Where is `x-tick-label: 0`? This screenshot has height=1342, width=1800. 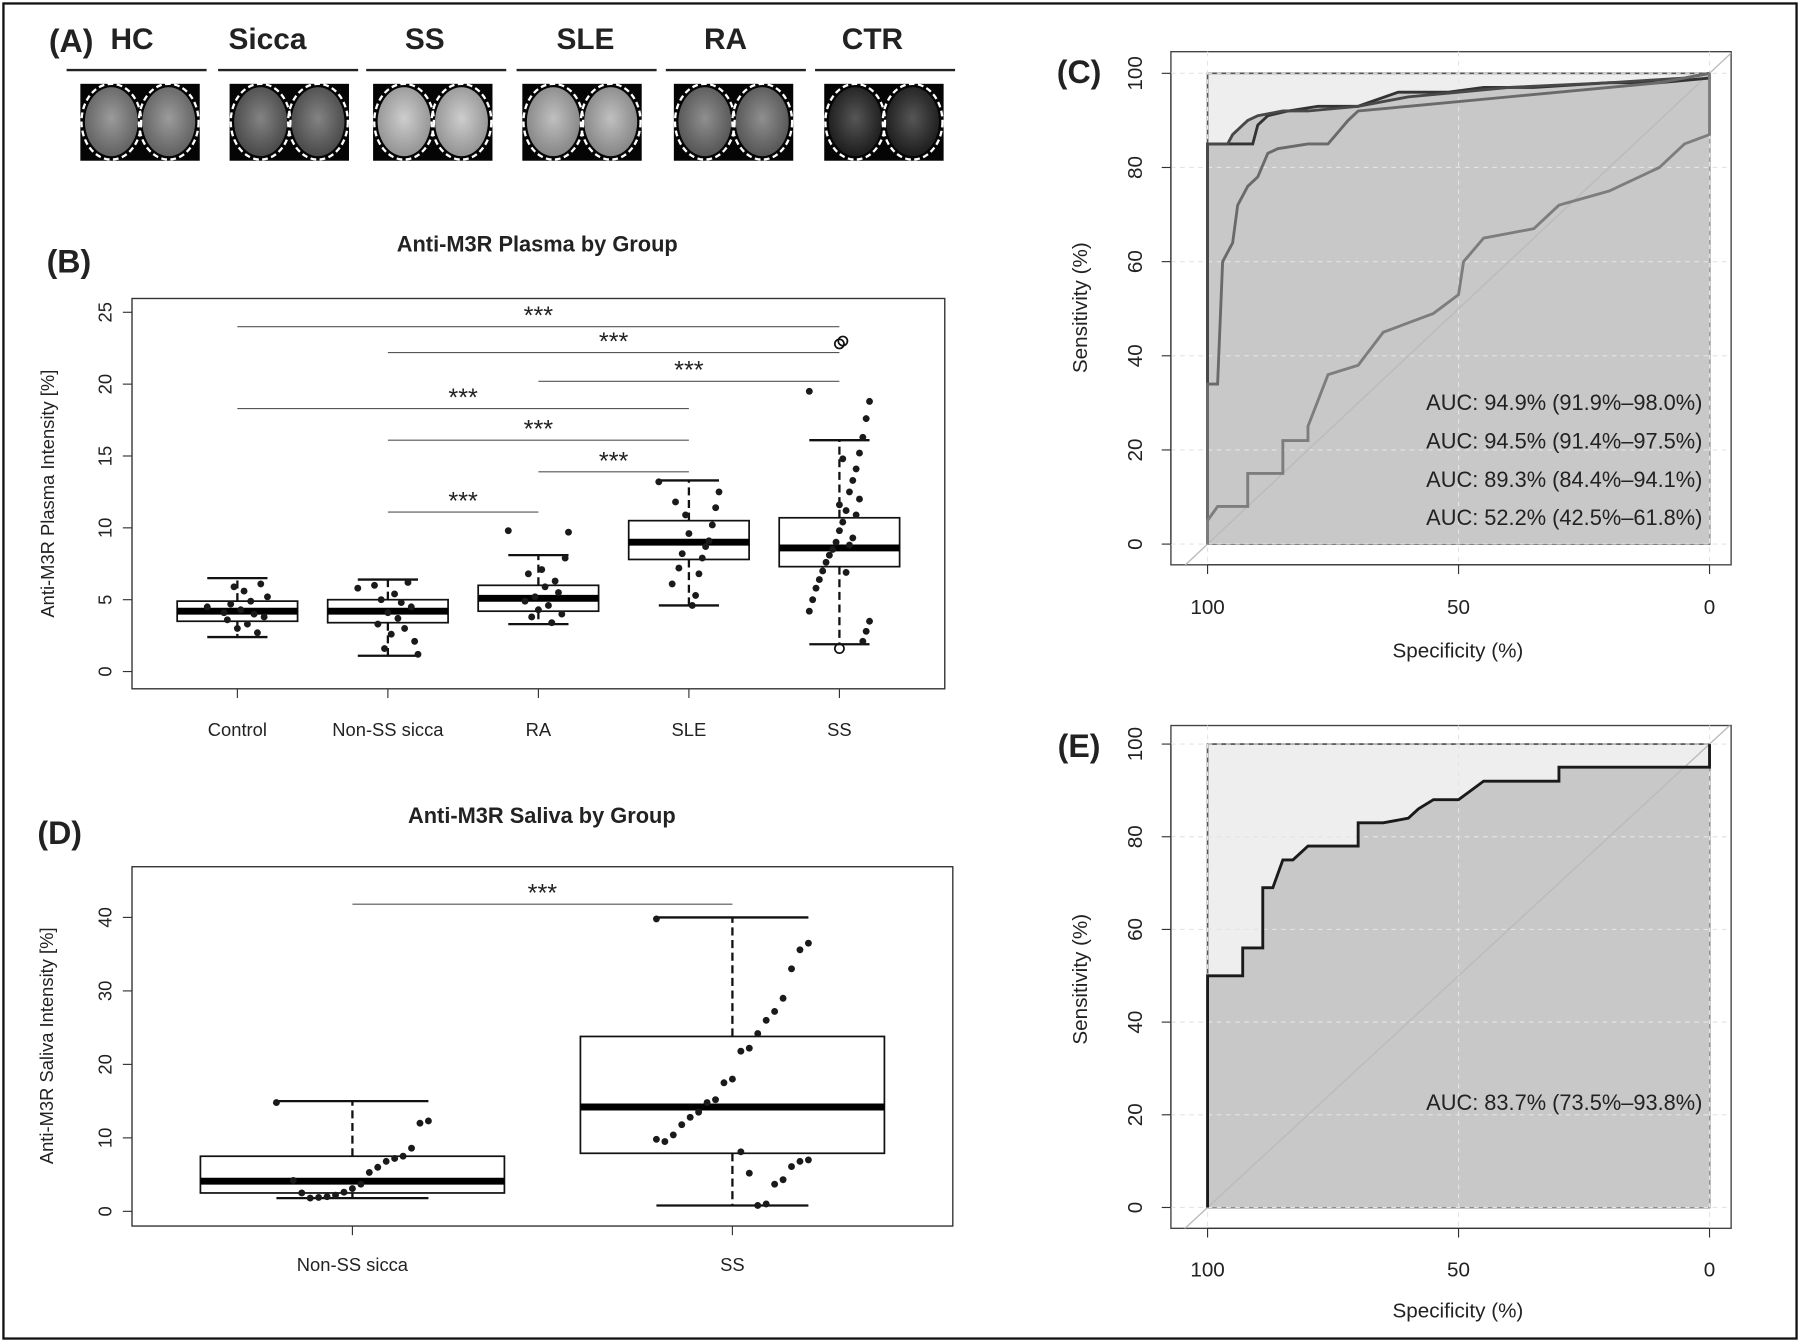 x-tick-label: 0 is located at coordinates (1710, 1269).